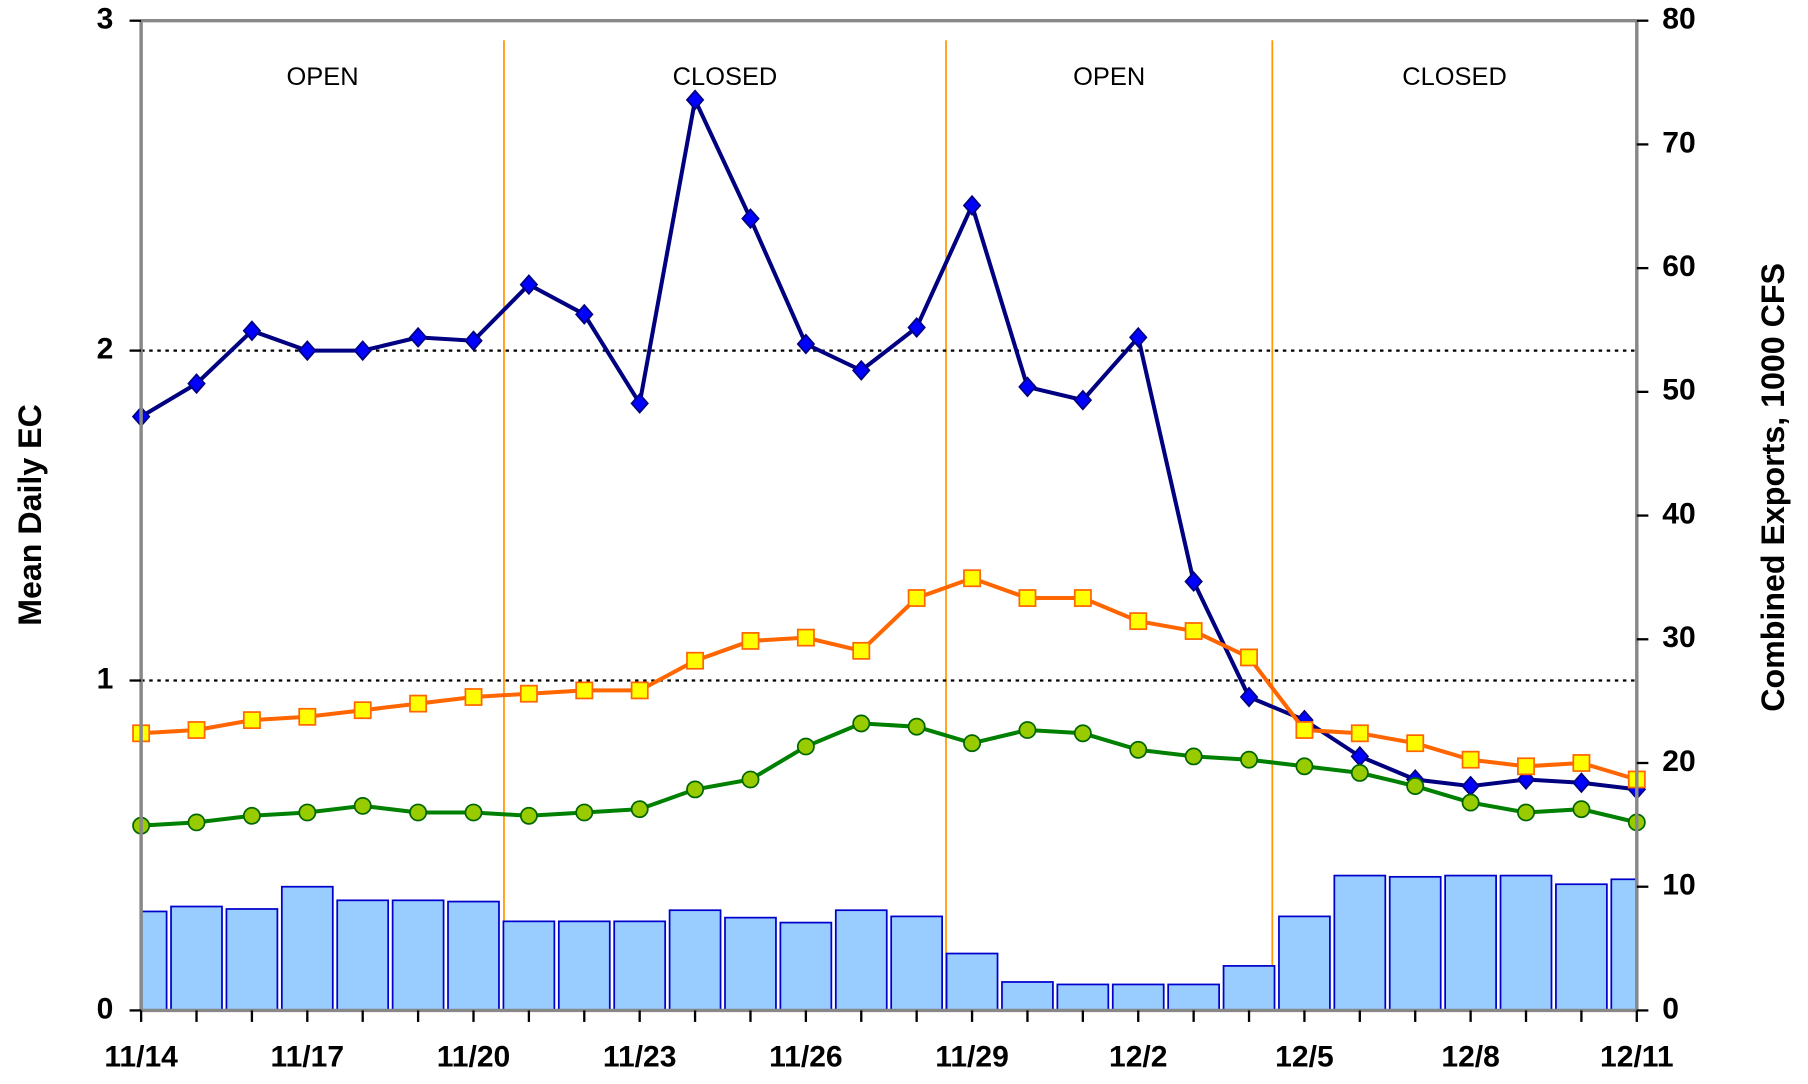 The height and width of the screenshot is (1084, 1808). What do you see at coordinates (1304, 1057) in the screenshot?
I see `x-tick-label: 12/5` at bounding box center [1304, 1057].